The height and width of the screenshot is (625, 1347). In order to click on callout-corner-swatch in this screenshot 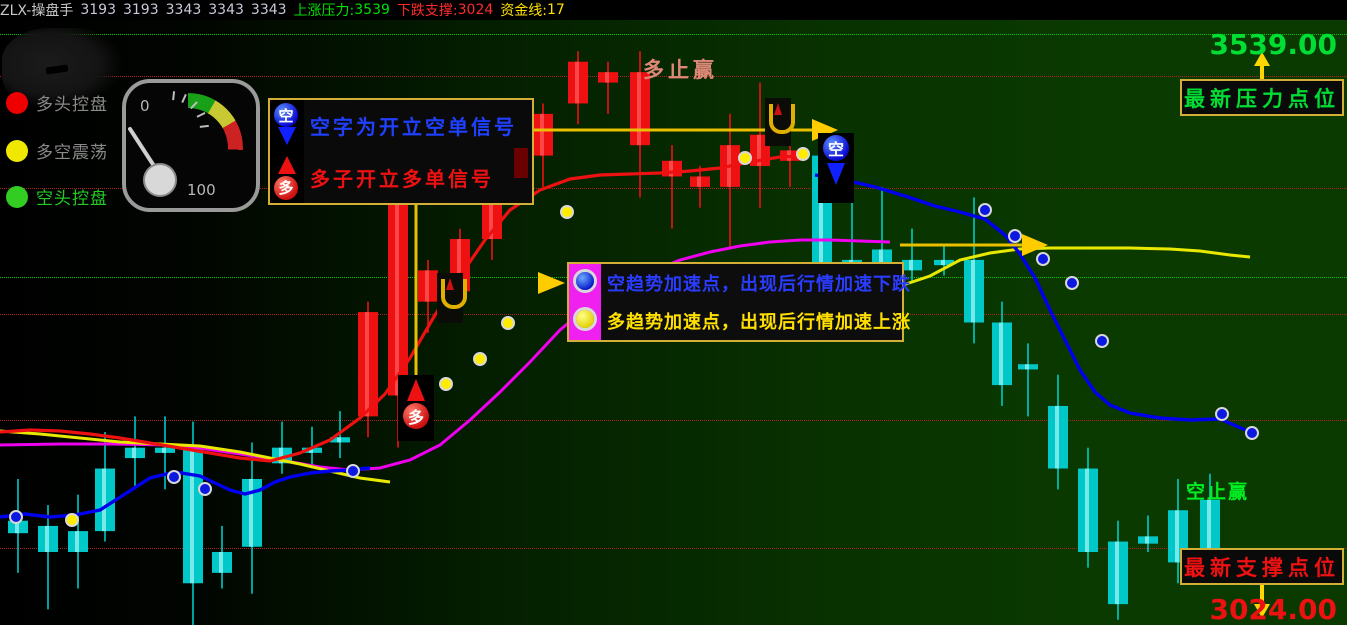, I will do `click(521, 163)`.